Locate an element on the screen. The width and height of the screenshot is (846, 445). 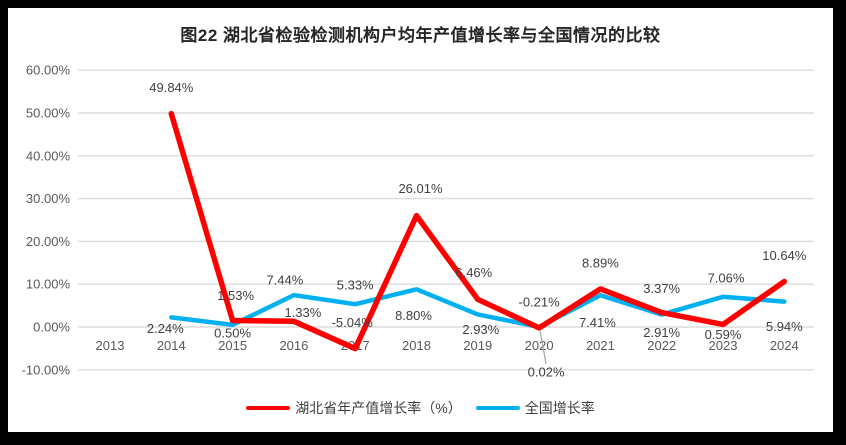
data-label: 5.94% is located at coordinates (784, 326).